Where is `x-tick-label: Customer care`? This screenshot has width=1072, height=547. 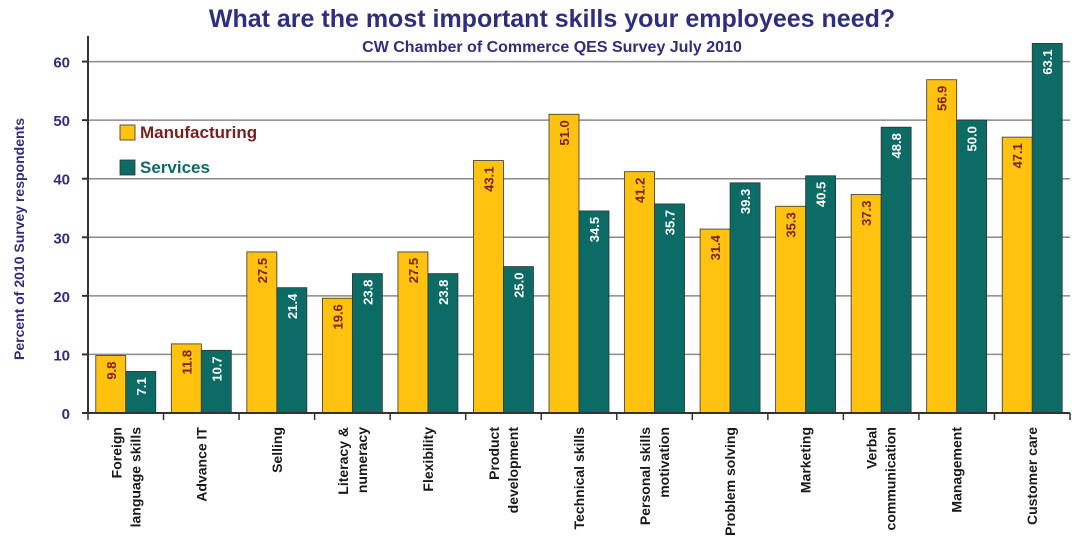
x-tick-label: Customer care is located at coordinates (1032, 476).